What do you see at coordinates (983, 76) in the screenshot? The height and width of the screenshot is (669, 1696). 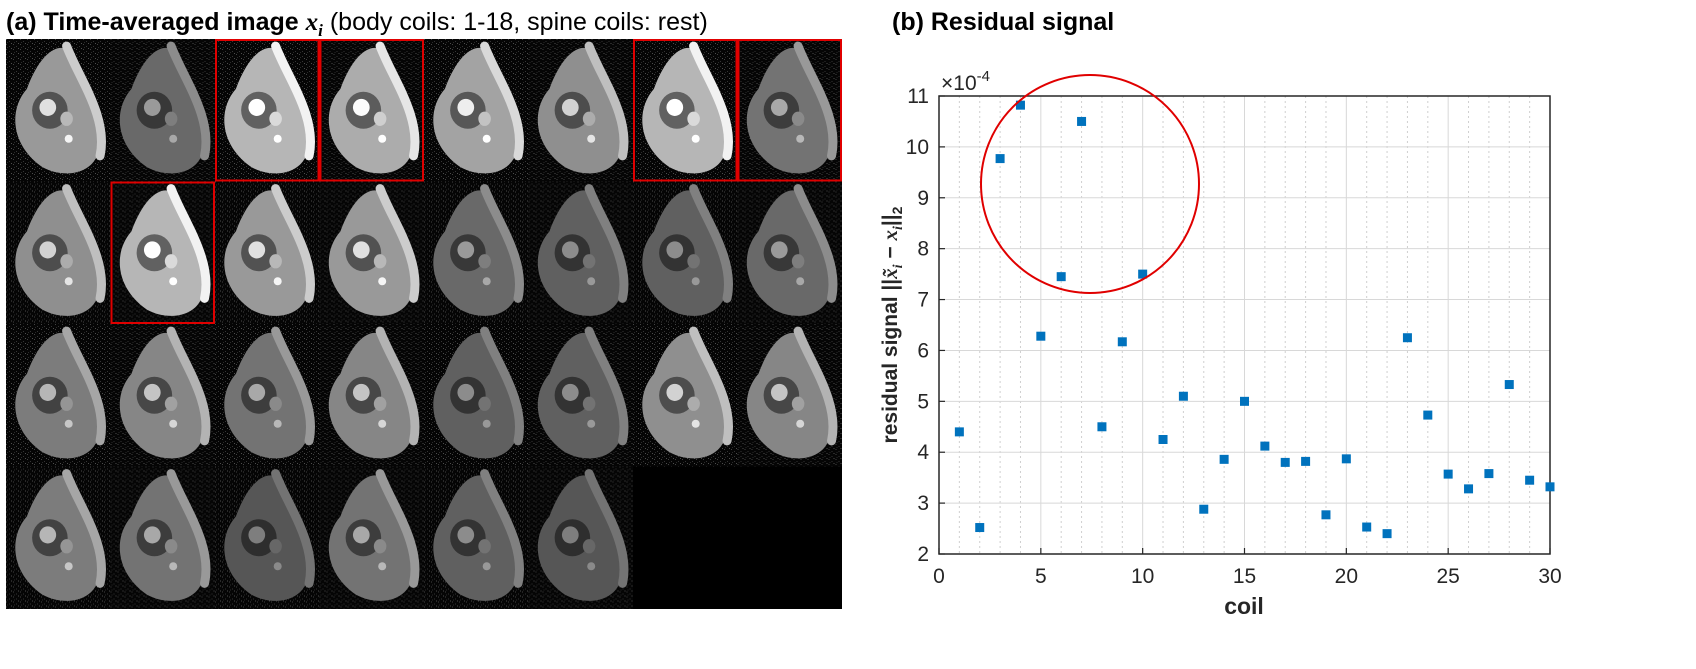 I see `y-exponent-power: -4` at bounding box center [983, 76].